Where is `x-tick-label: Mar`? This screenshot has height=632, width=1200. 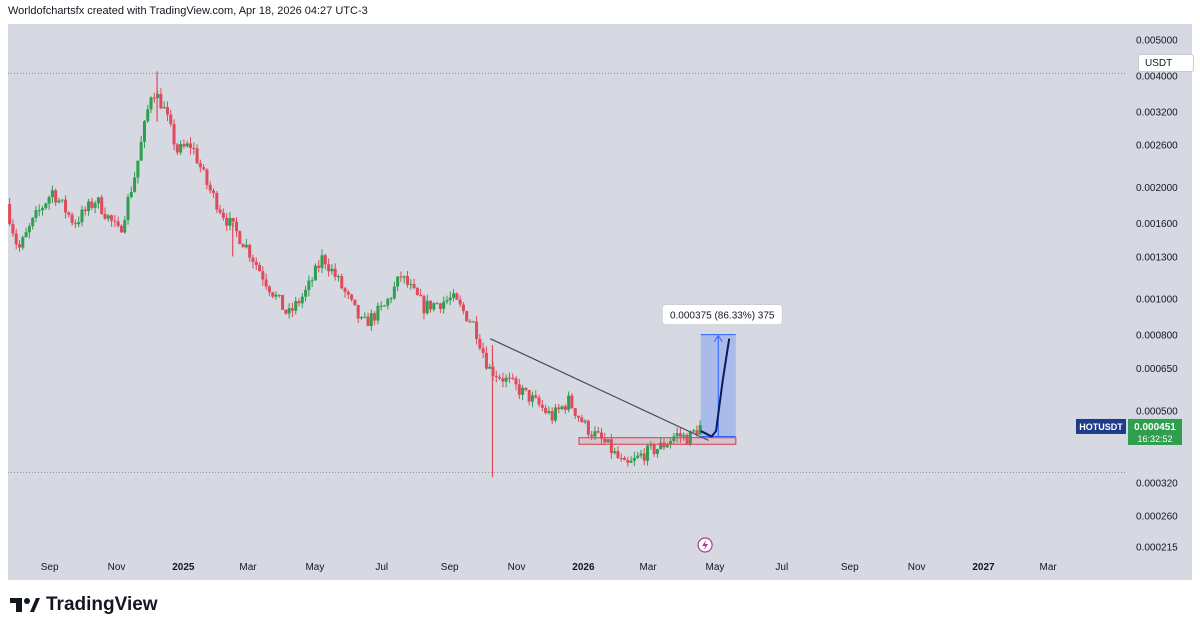
x-tick-label: Mar is located at coordinates (1049, 567).